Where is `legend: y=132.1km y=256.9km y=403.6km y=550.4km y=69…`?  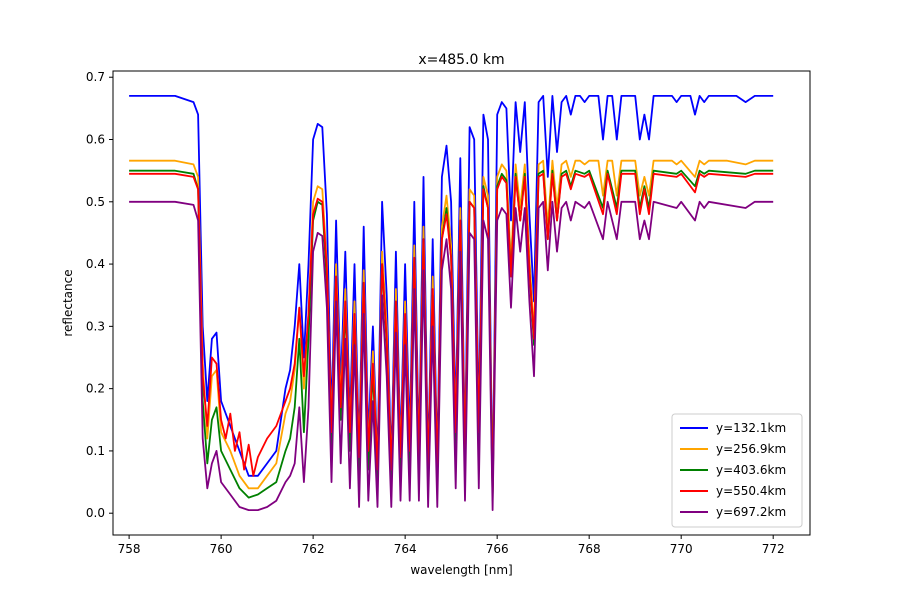
legend: y=132.1km y=256.9km y=403.6km y=550.4km y=69… is located at coordinates (737, 470).